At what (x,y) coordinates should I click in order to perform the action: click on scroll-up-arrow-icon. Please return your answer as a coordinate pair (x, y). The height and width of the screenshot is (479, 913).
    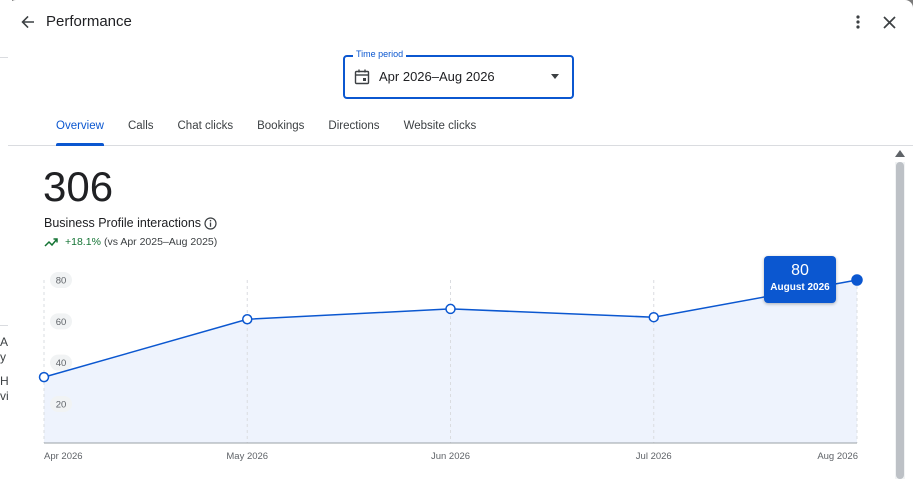
    Looking at the image, I should click on (900, 153).